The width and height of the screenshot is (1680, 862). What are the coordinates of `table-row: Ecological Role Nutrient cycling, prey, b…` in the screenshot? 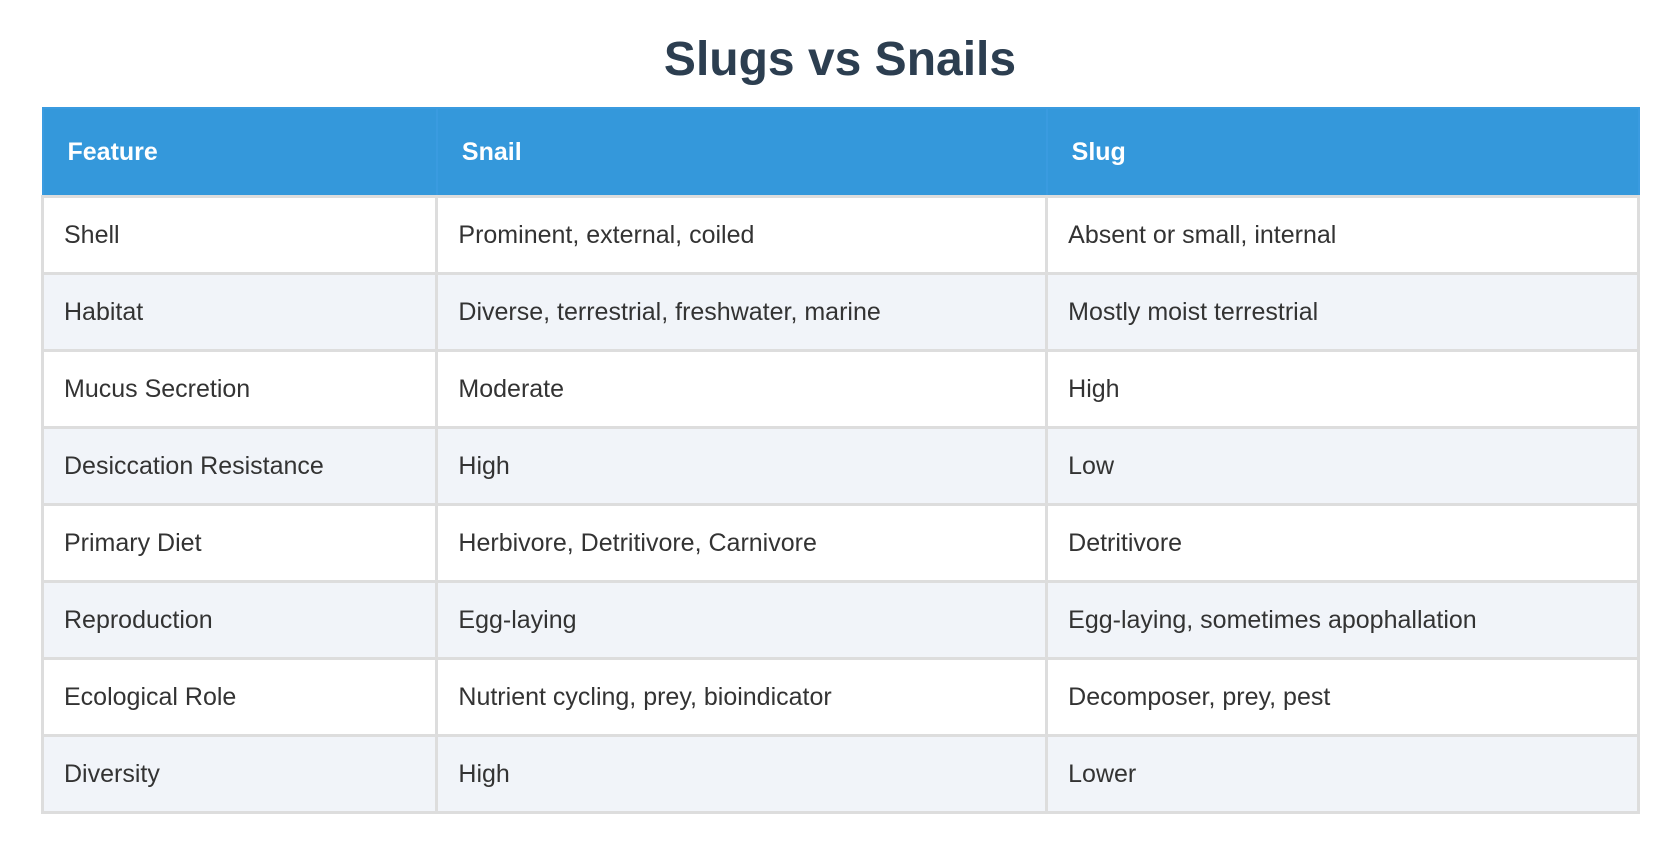 It's located at (840, 697).